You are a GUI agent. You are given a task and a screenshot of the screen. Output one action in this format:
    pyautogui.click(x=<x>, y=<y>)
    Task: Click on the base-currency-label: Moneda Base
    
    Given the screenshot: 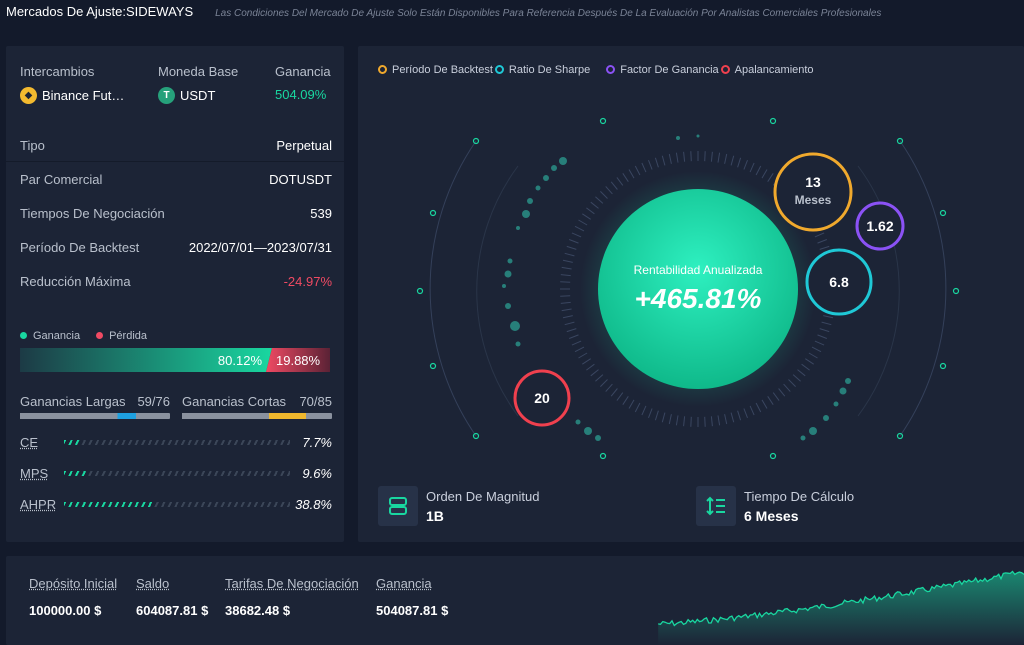 What is the action you would take?
    pyautogui.click(x=198, y=71)
    